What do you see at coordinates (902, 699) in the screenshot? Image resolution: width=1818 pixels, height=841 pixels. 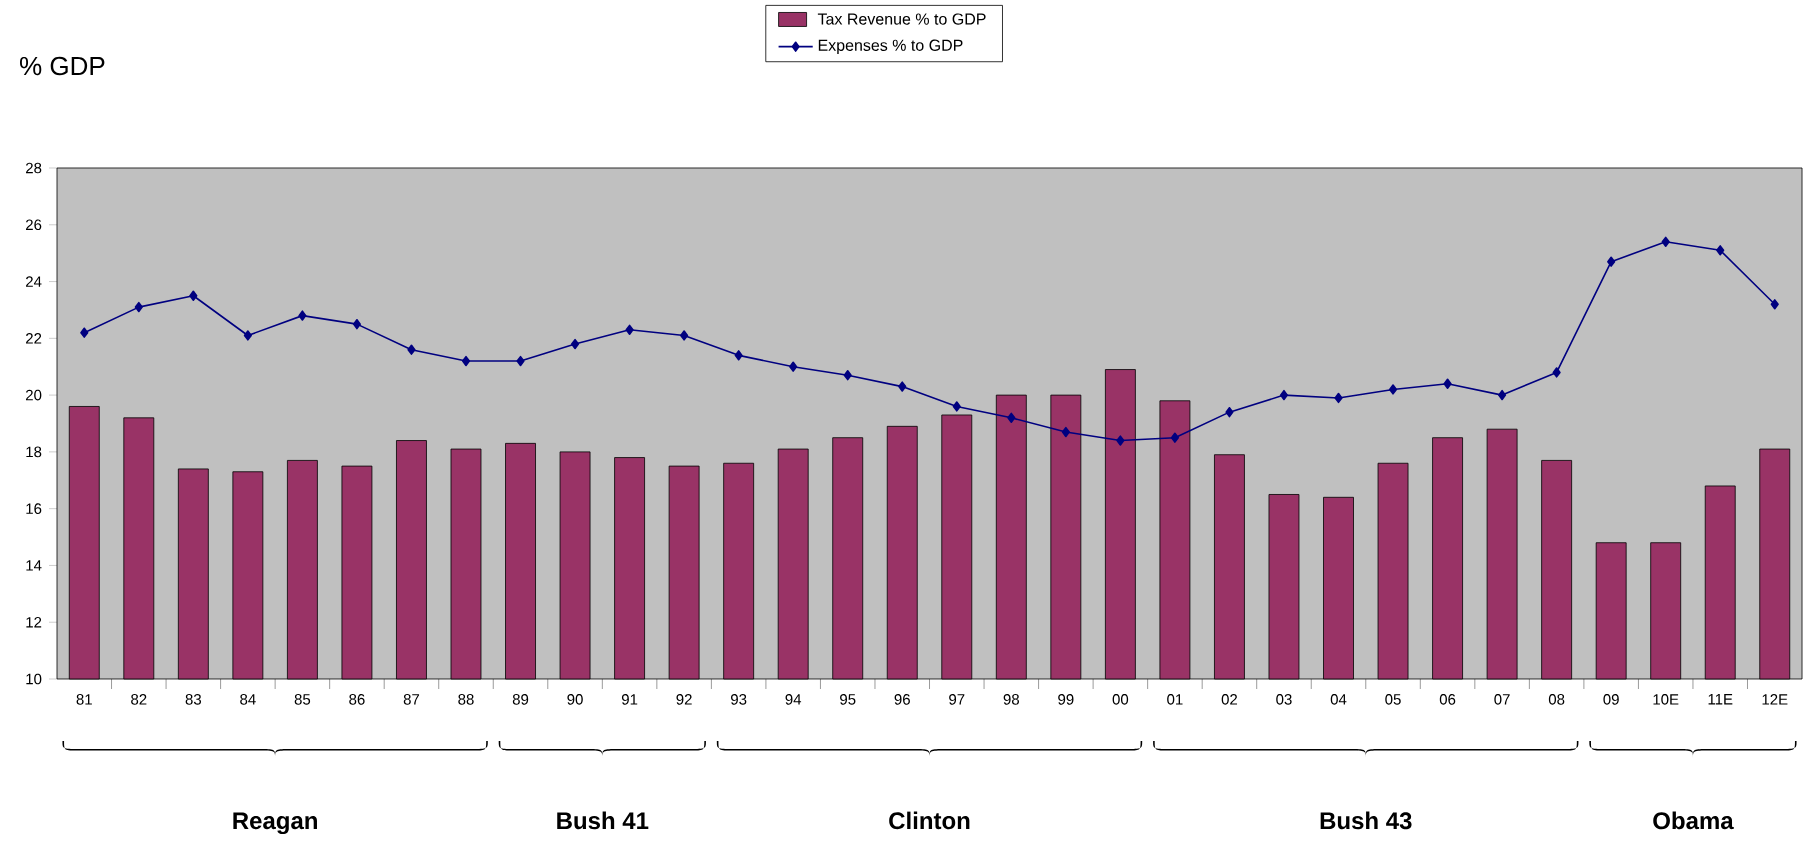 I see `x-tick-label: 96` at bounding box center [902, 699].